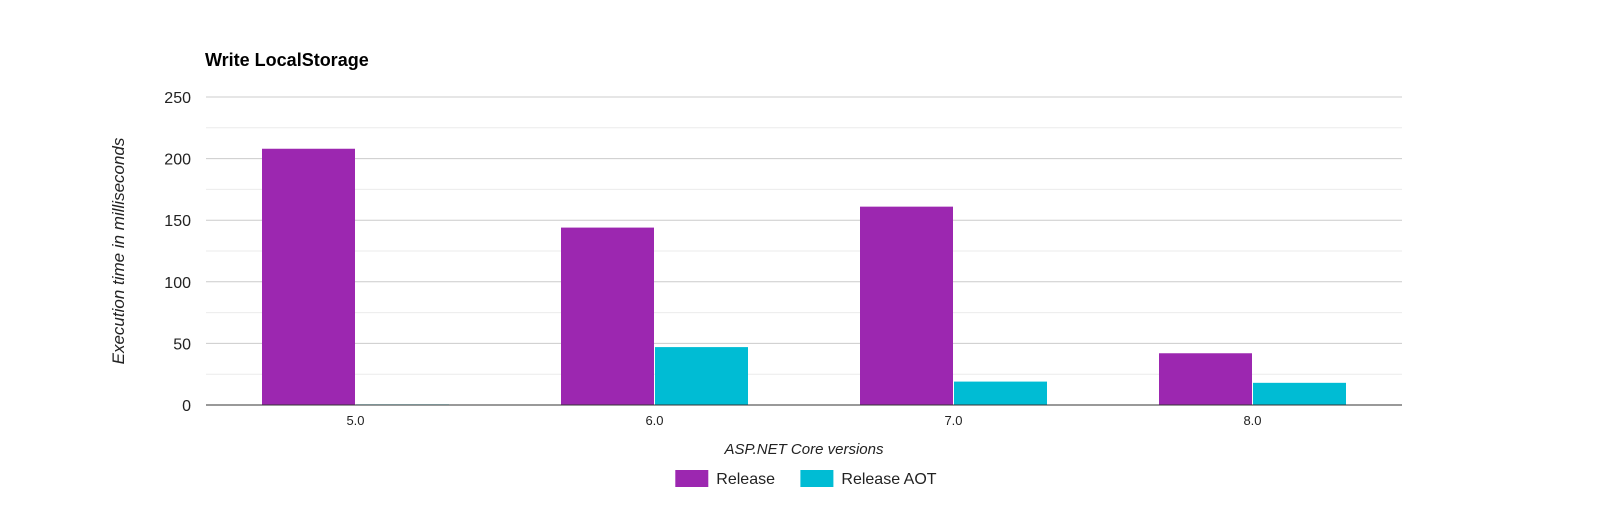 The image size is (1603, 505). Describe the element at coordinates (177, 160) in the screenshot. I see `y-tick-label: 200` at that location.